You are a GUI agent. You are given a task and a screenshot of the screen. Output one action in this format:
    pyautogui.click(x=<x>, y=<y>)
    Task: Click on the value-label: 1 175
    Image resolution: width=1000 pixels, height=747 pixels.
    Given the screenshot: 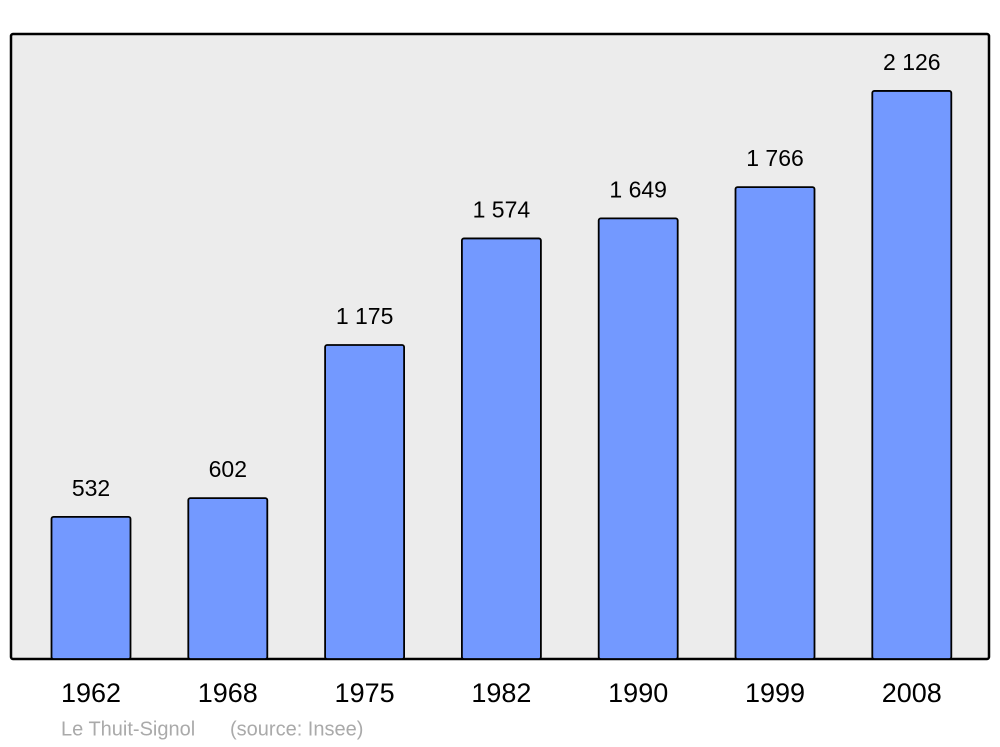 What is the action you would take?
    pyautogui.click(x=365, y=316)
    